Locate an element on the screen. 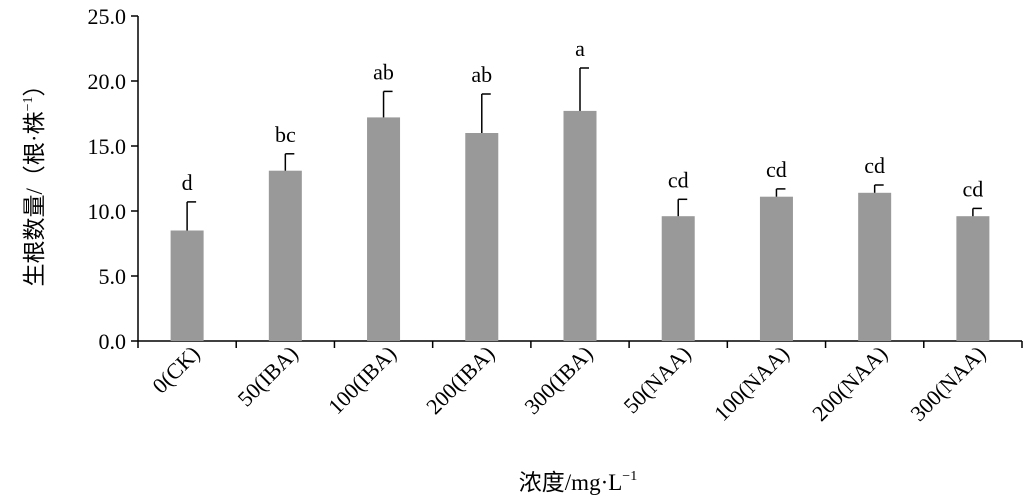 This screenshot has width=1024, height=503. y-axis: 0.0 5.0 10.0 15.0 20.0 25.0 is located at coordinates (113, 179).